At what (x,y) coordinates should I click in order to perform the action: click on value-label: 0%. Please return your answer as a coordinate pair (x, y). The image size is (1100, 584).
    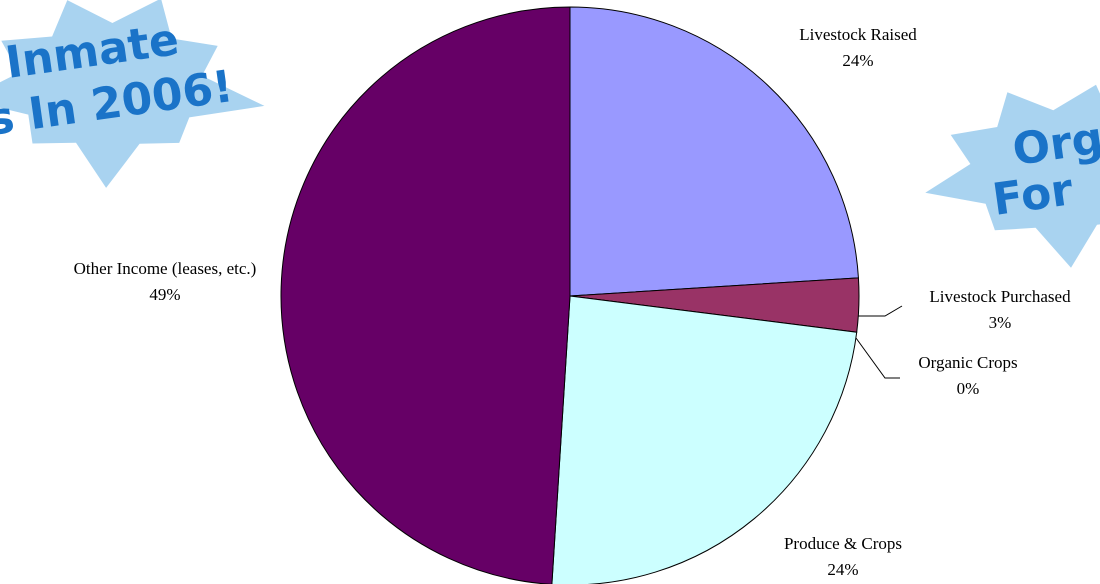
    Looking at the image, I should click on (968, 388).